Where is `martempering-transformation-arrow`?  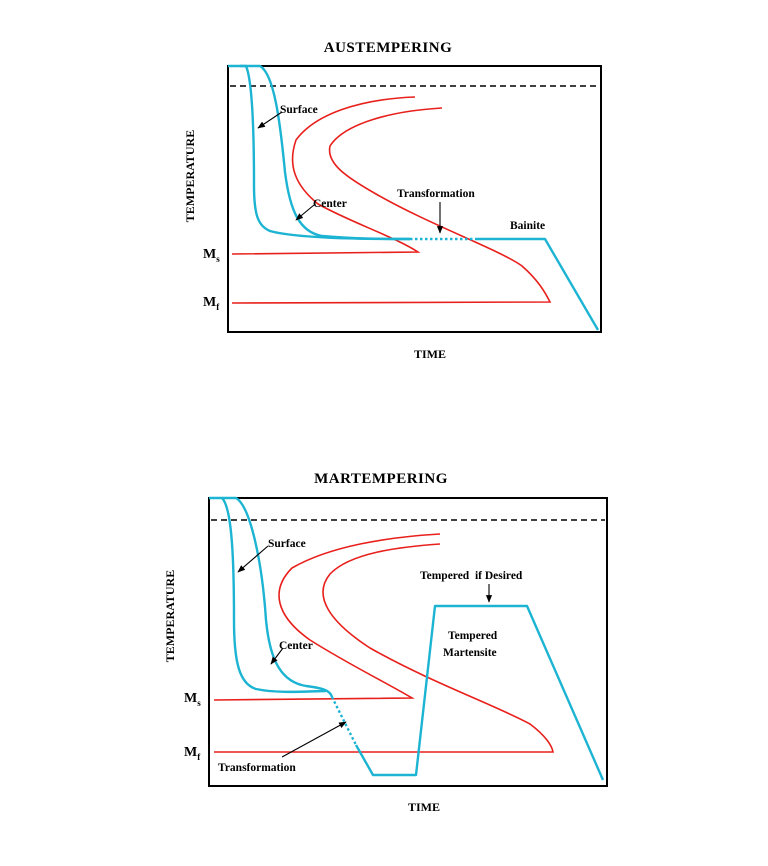
martempering-transformation-arrow is located at coordinates (314, 739).